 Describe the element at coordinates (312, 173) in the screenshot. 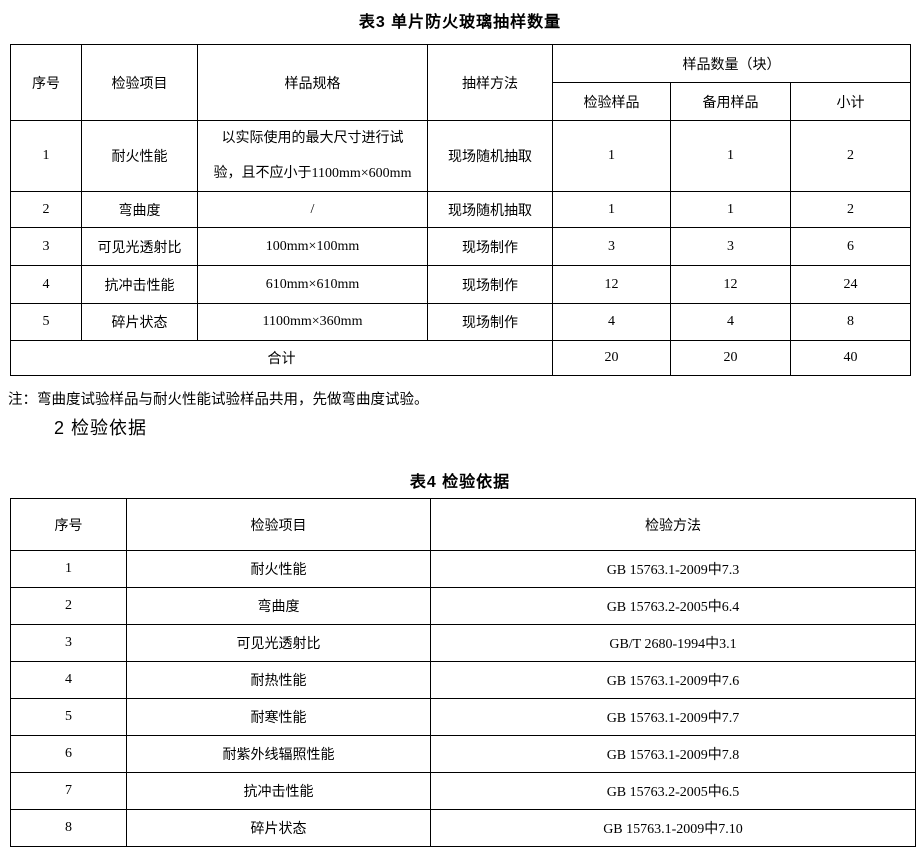

I see `t3-r1-spec-line2: 验，且不应小于1100mm×600mm` at that location.